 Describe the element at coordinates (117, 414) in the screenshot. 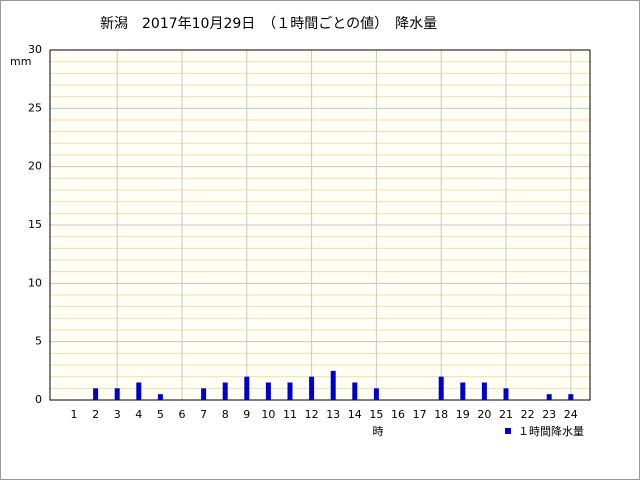

I see `x-tick-label: 3` at that location.